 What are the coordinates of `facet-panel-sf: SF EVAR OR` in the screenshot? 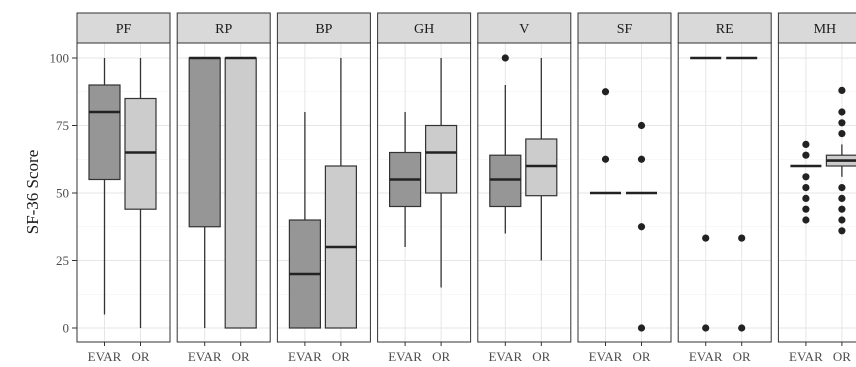 It's located at (624, 188).